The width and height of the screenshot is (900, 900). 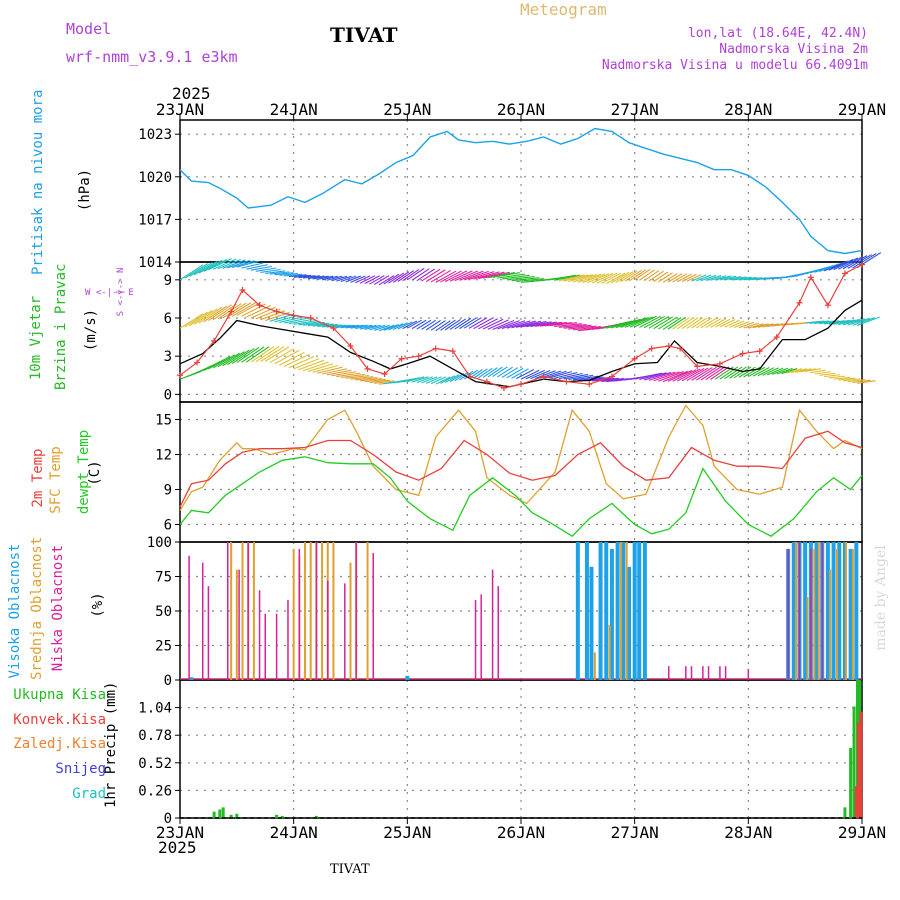 What do you see at coordinates (89, 794) in the screenshot?
I see `precip-legend-hail: Grad` at bounding box center [89, 794].